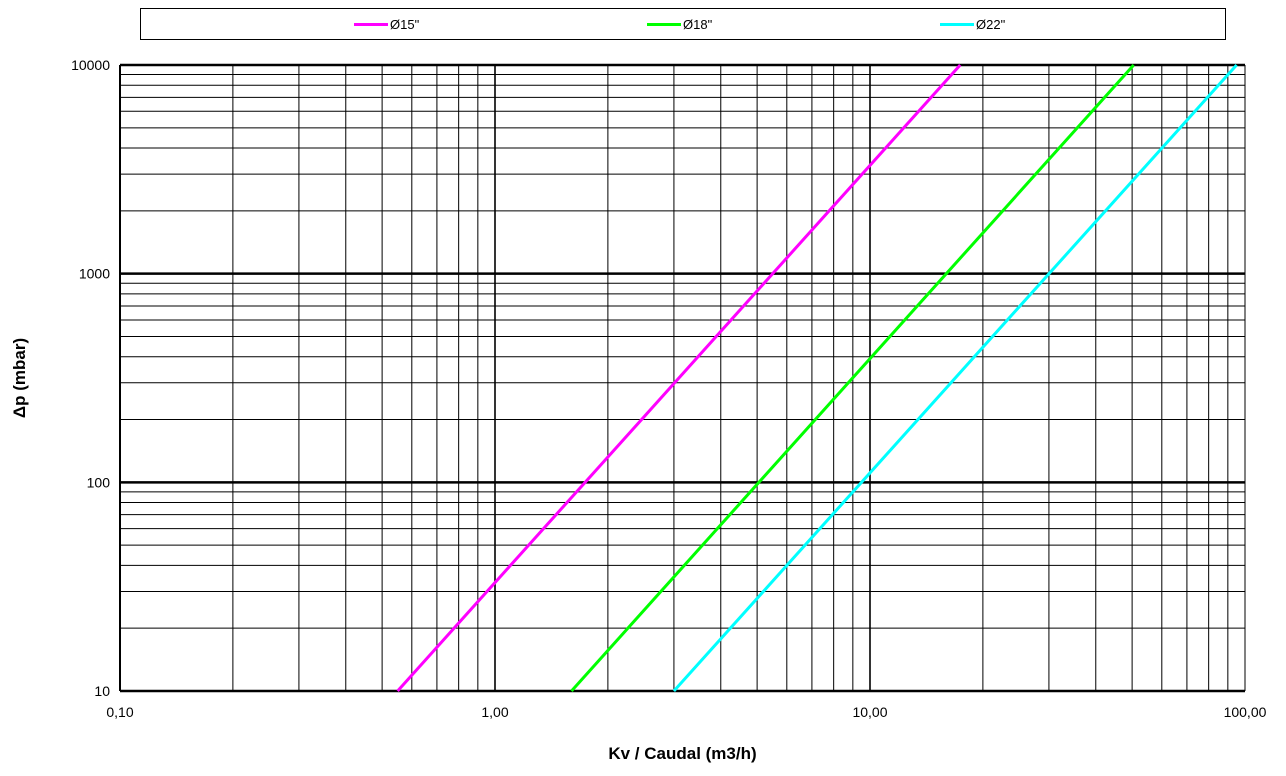 The image size is (1286, 776). I want to click on y-tick-label: 10, so click(102, 691).